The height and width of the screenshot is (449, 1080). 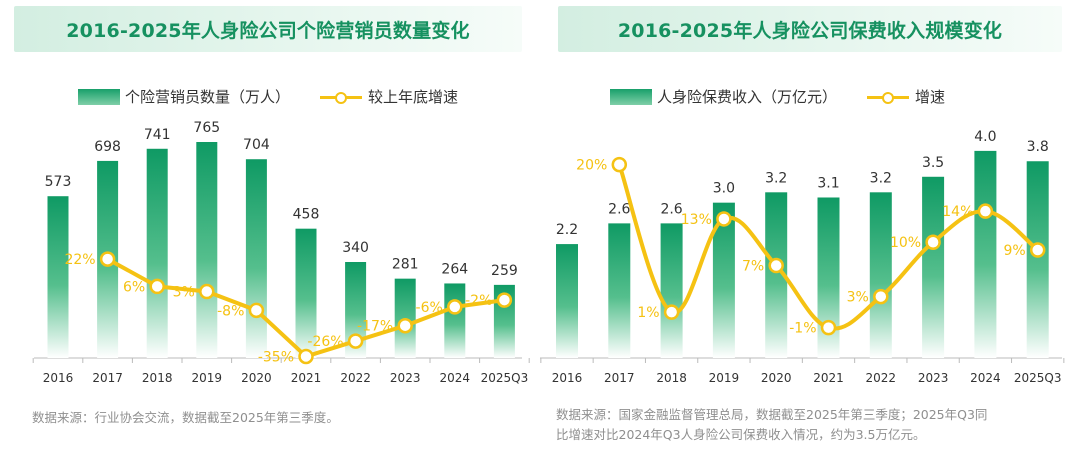 What do you see at coordinates (230, 311) in the screenshot?
I see `line-value-label: -8%` at bounding box center [230, 311].